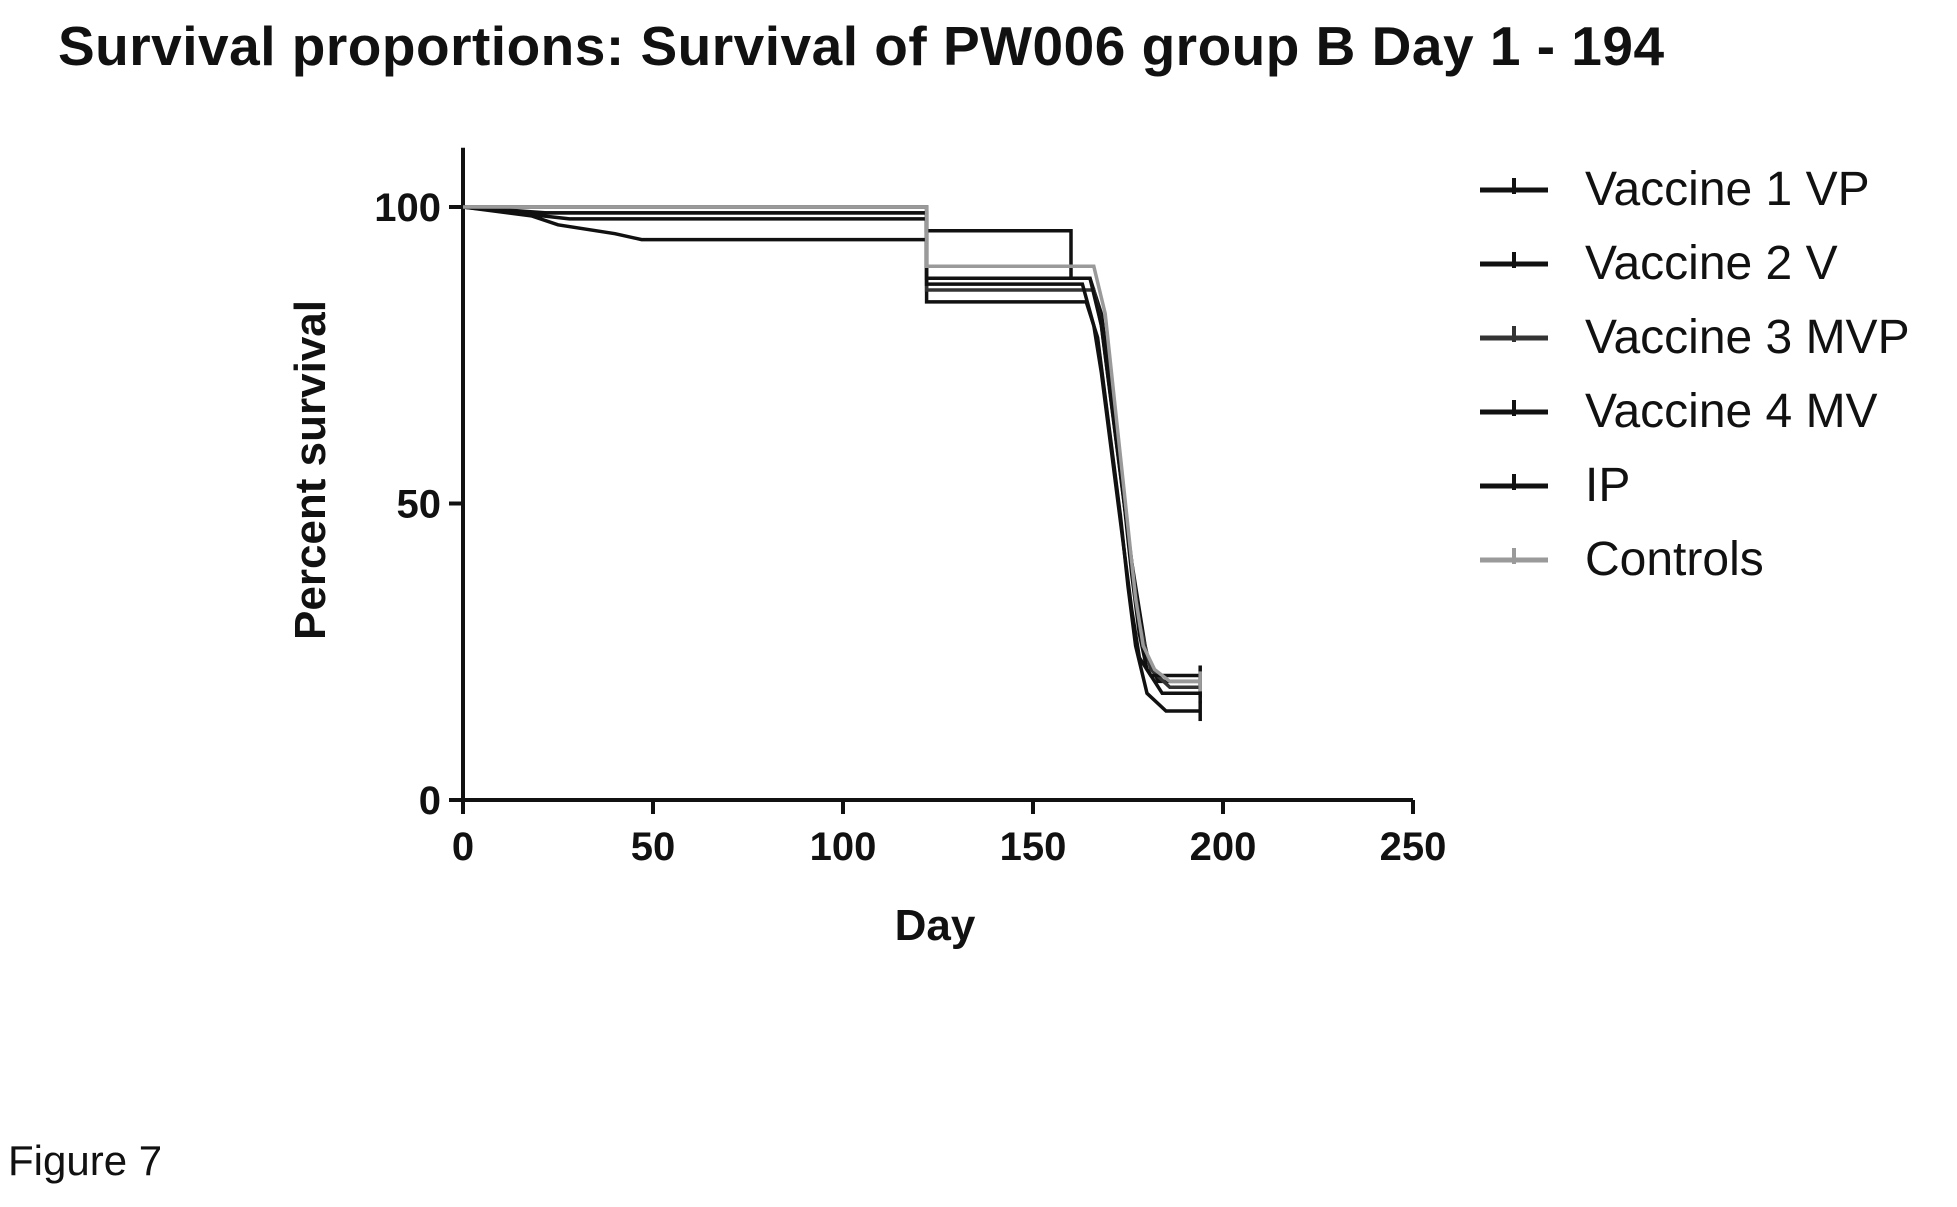 The width and height of the screenshot is (1957, 1207). What do you see at coordinates (1033, 847) in the screenshot?
I see `x-tick-label: 150` at bounding box center [1033, 847].